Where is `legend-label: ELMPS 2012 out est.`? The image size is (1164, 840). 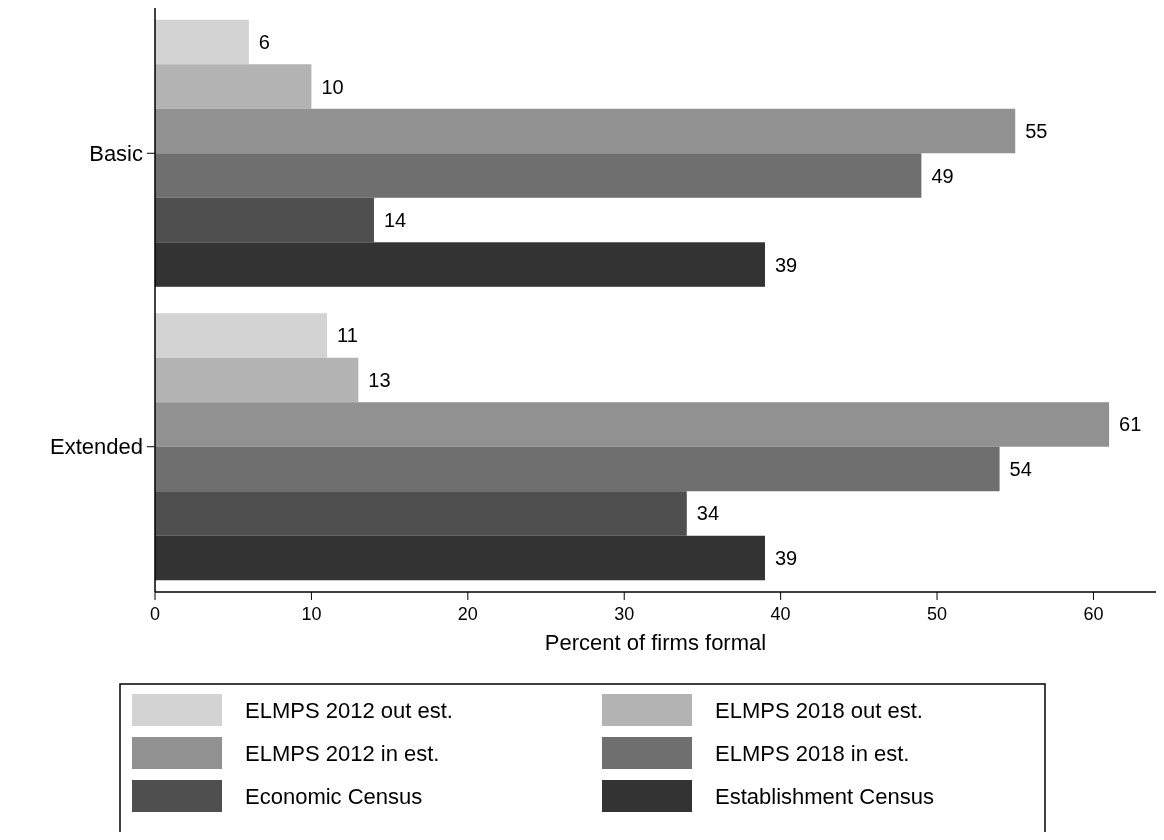
legend-label: ELMPS 2012 out est. is located at coordinates (349, 710).